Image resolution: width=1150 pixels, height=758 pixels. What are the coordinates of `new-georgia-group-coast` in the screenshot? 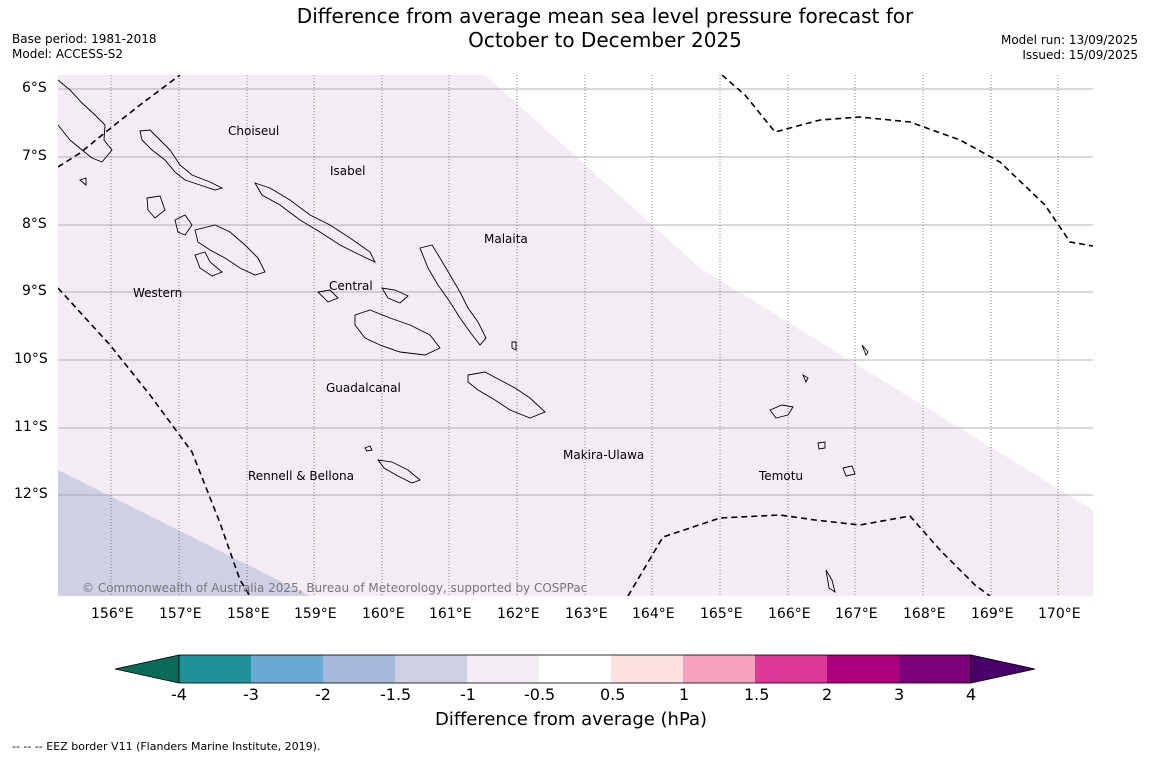 It's located at (230, 250).